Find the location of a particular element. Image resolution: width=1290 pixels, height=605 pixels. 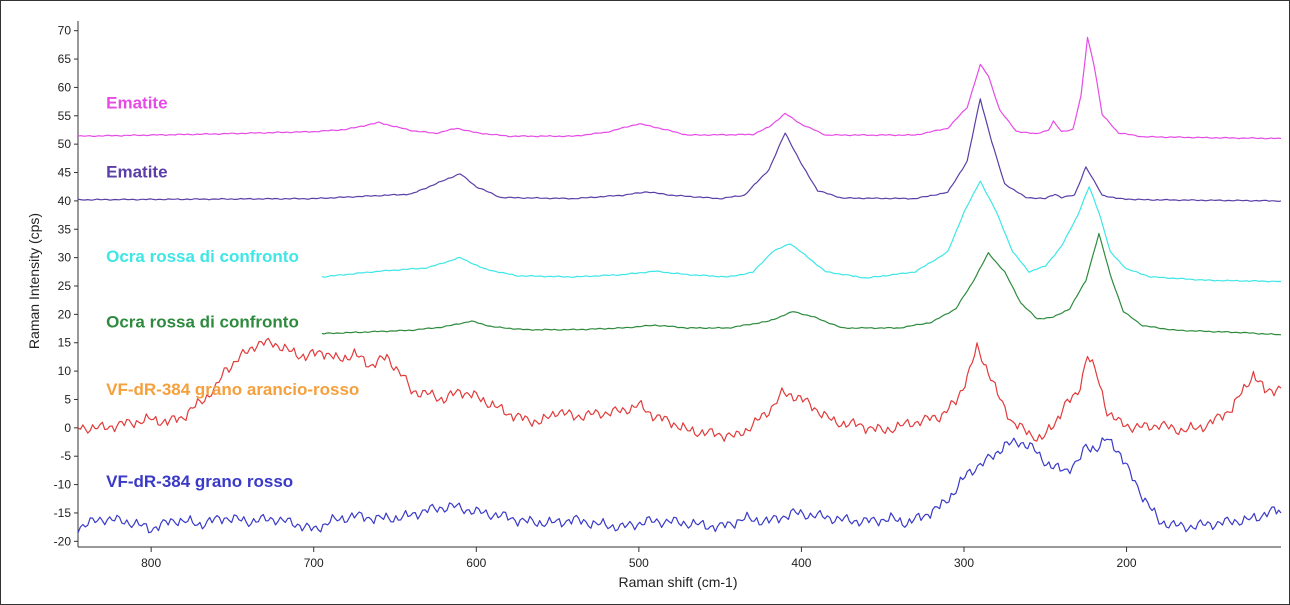

y-tick-label: 60 is located at coordinates (65, 87).